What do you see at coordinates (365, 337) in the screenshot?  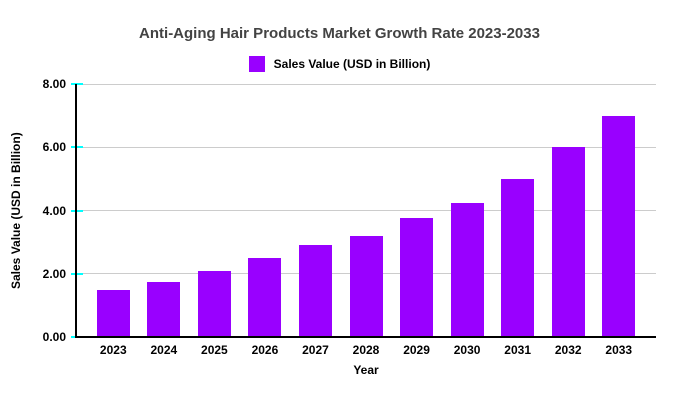 I see `x-axis-line` at bounding box center [365, 337].